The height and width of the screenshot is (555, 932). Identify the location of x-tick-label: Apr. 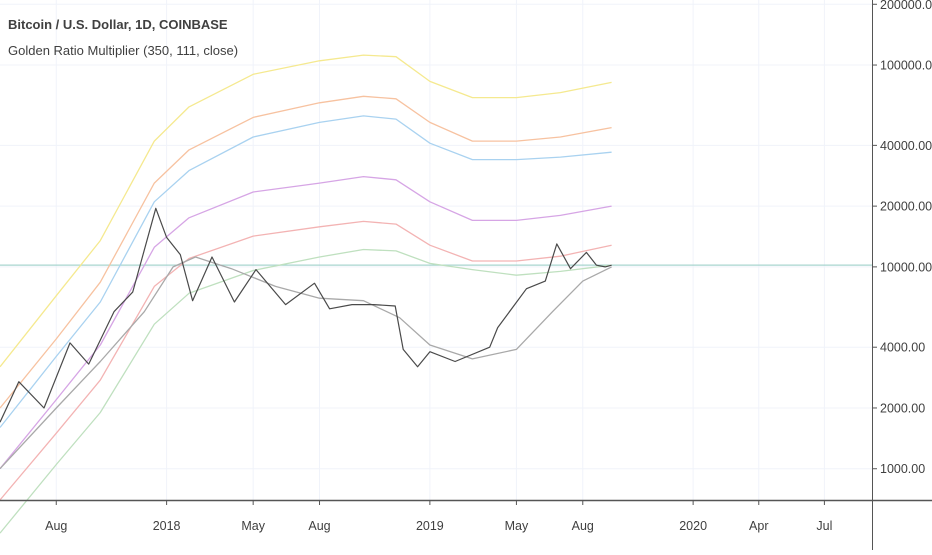
(758, 526).